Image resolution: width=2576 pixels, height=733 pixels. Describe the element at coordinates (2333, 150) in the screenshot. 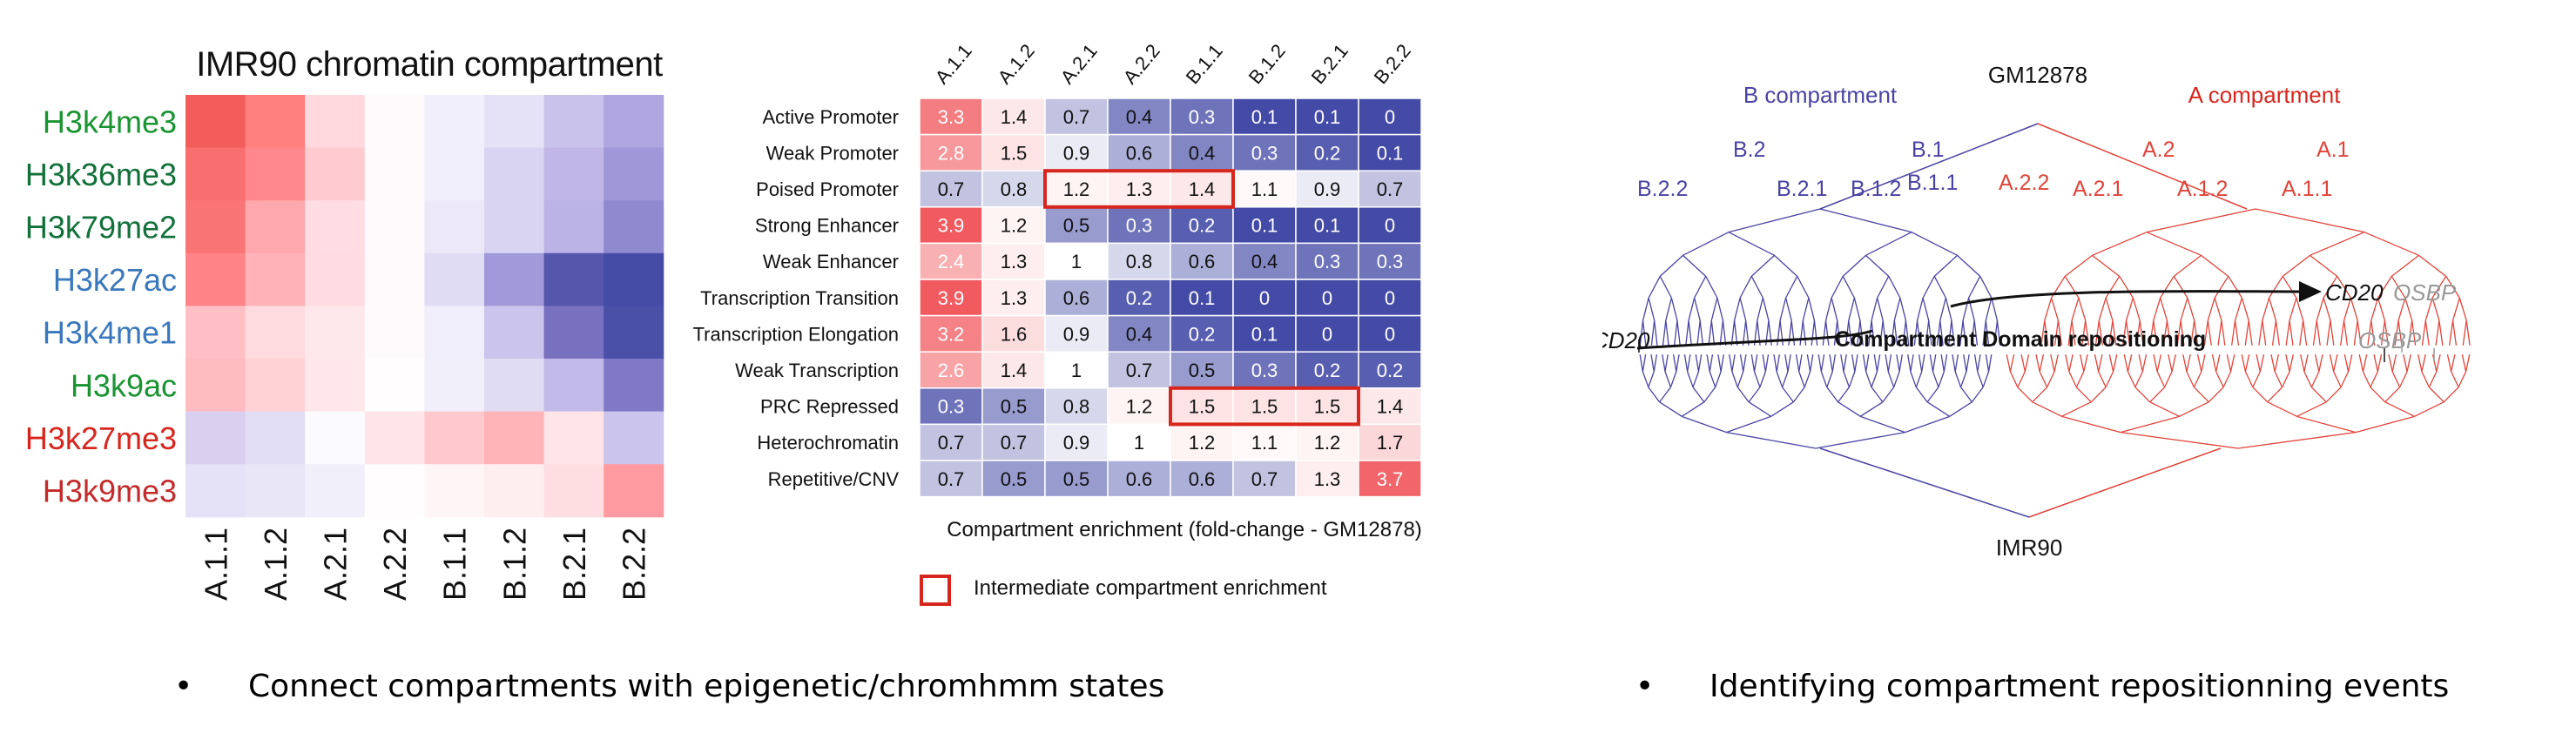

I see `dendrogram-level1-label: A.1` at that location.